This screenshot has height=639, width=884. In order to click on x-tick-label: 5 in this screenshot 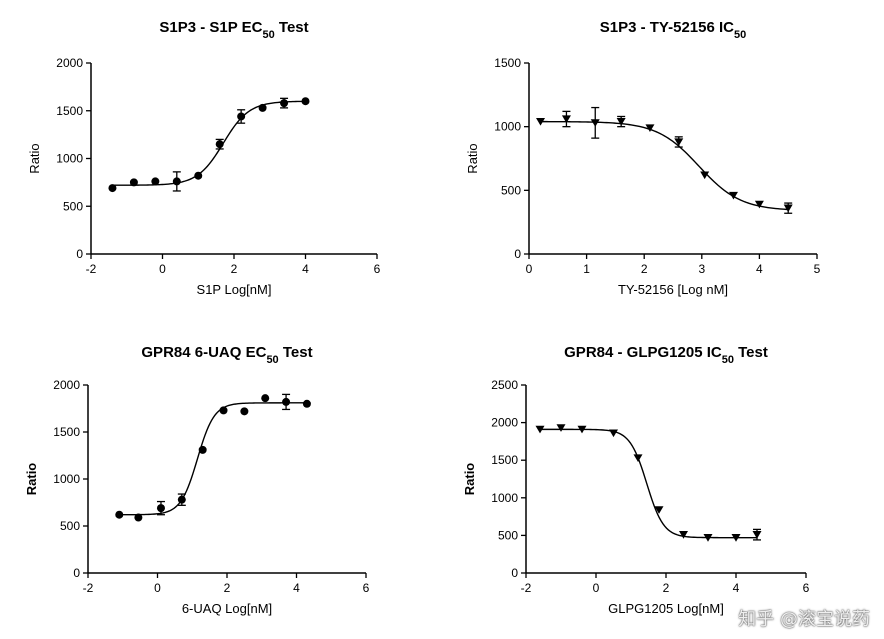, I will do `click(817, 269)`.